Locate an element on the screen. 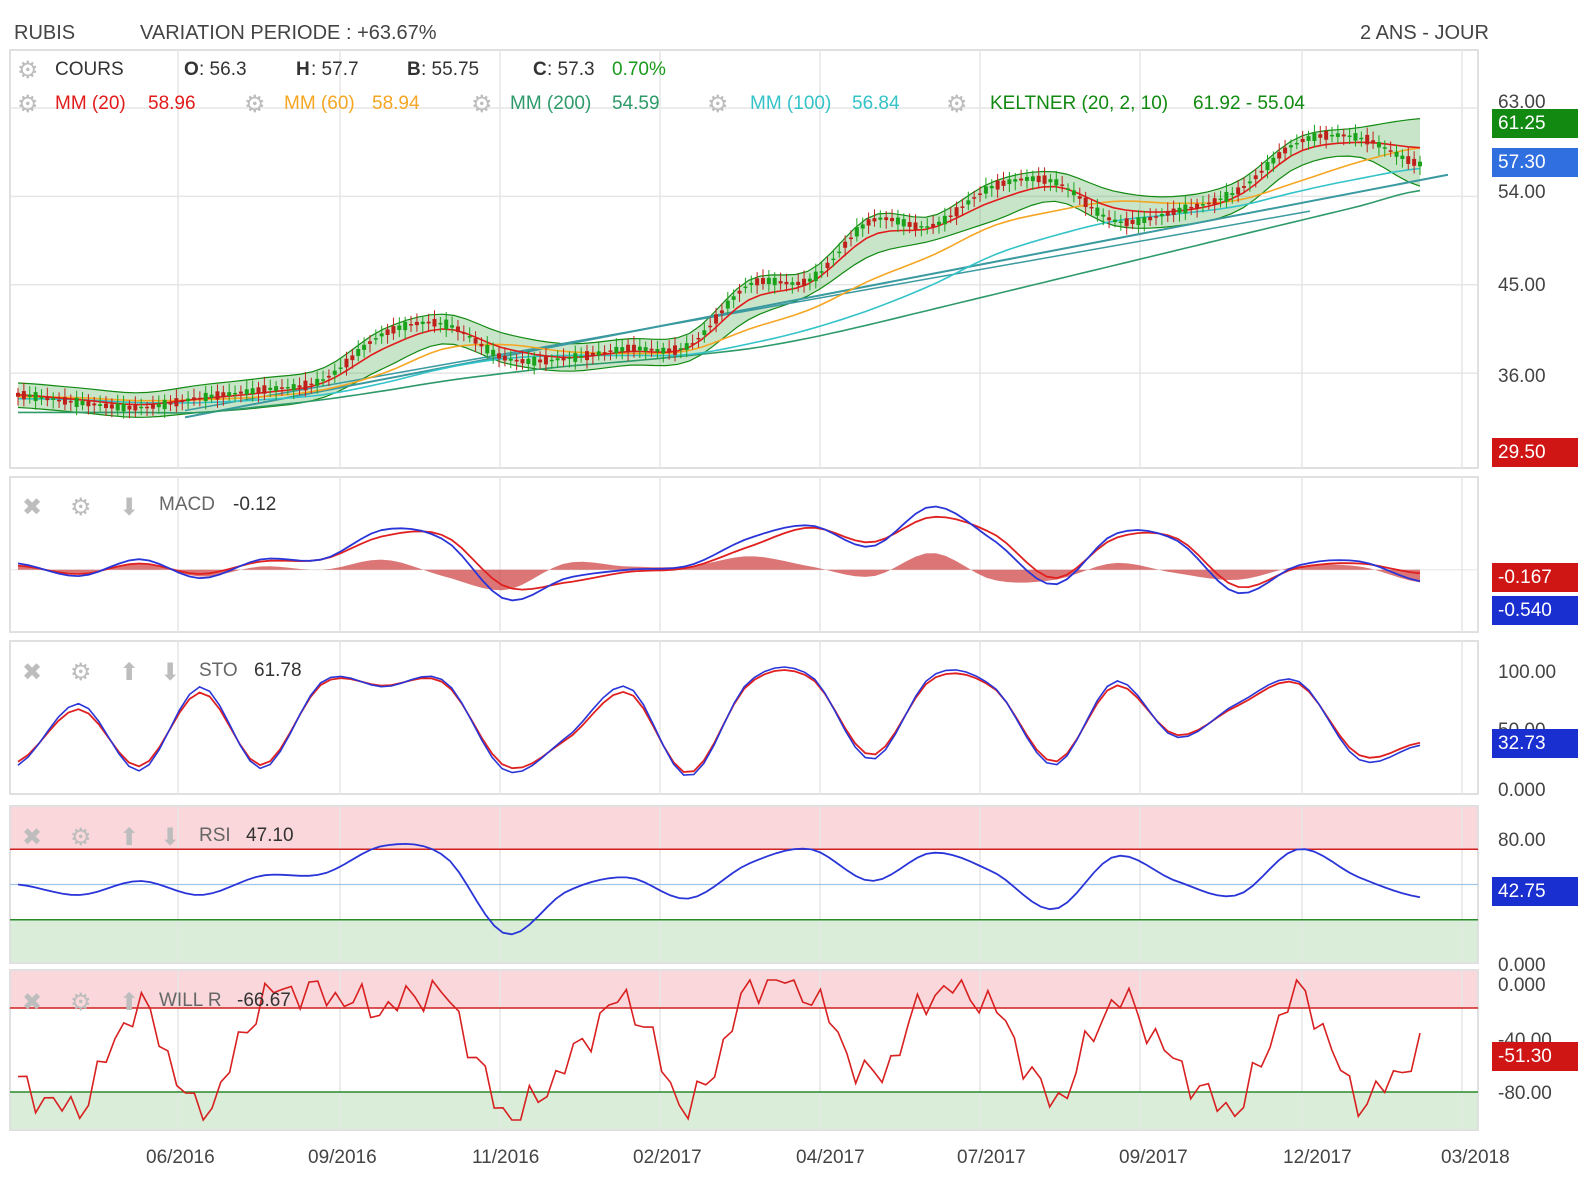 This screenshot has width=1592, height=1186. willr-tick: 0.000 is located at coordinates (1522, 985).